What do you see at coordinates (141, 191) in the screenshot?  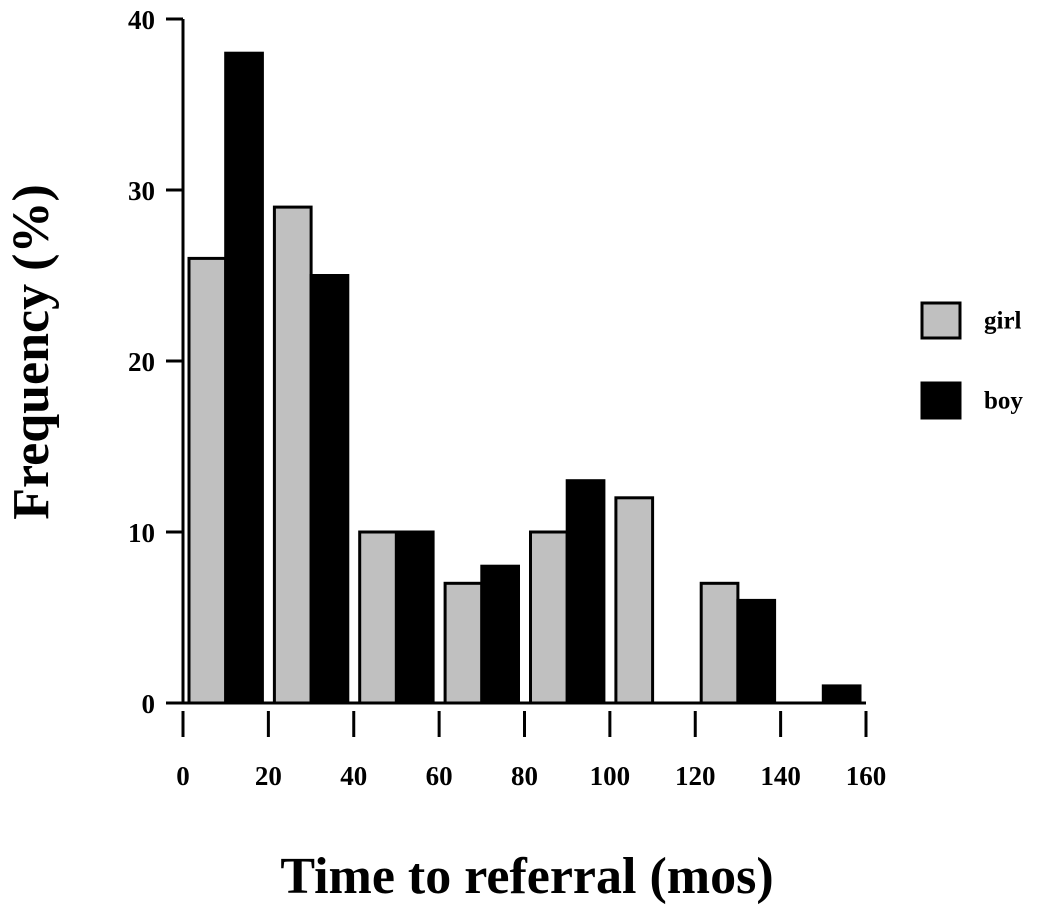 I see `y-tick-label-30: 30` at bounding box center [141, 191].